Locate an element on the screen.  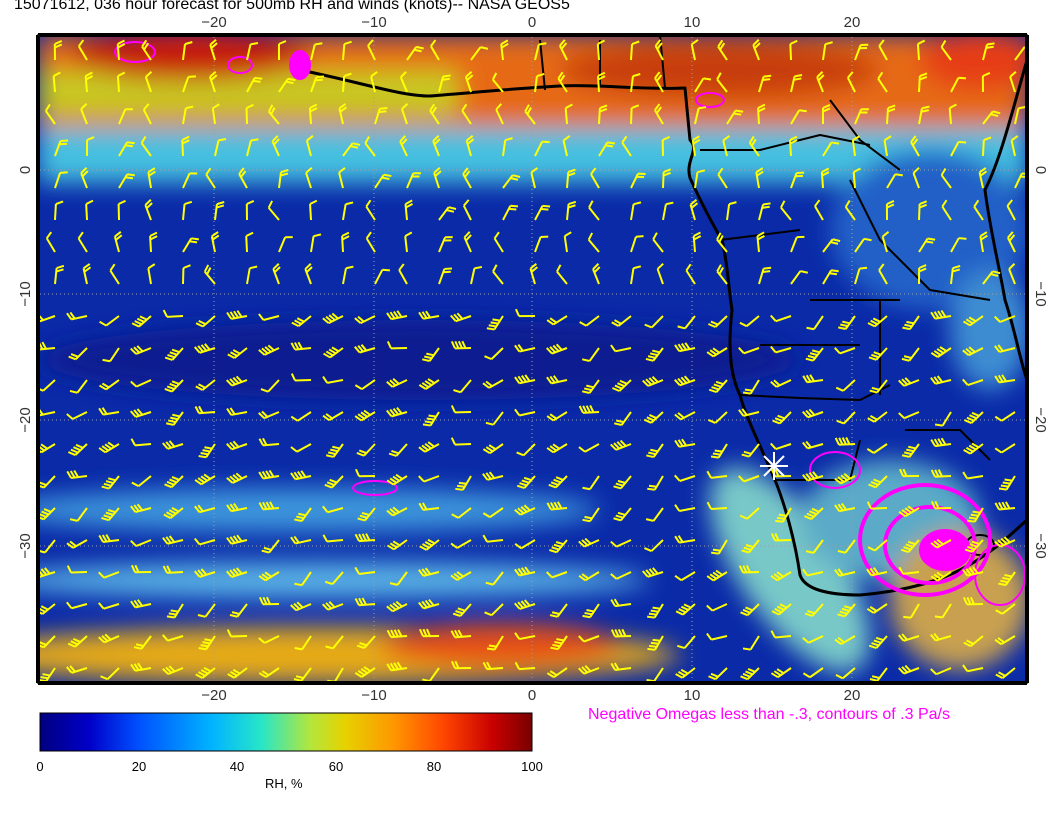
rh-dry-core is located at coordinates (420, 360).